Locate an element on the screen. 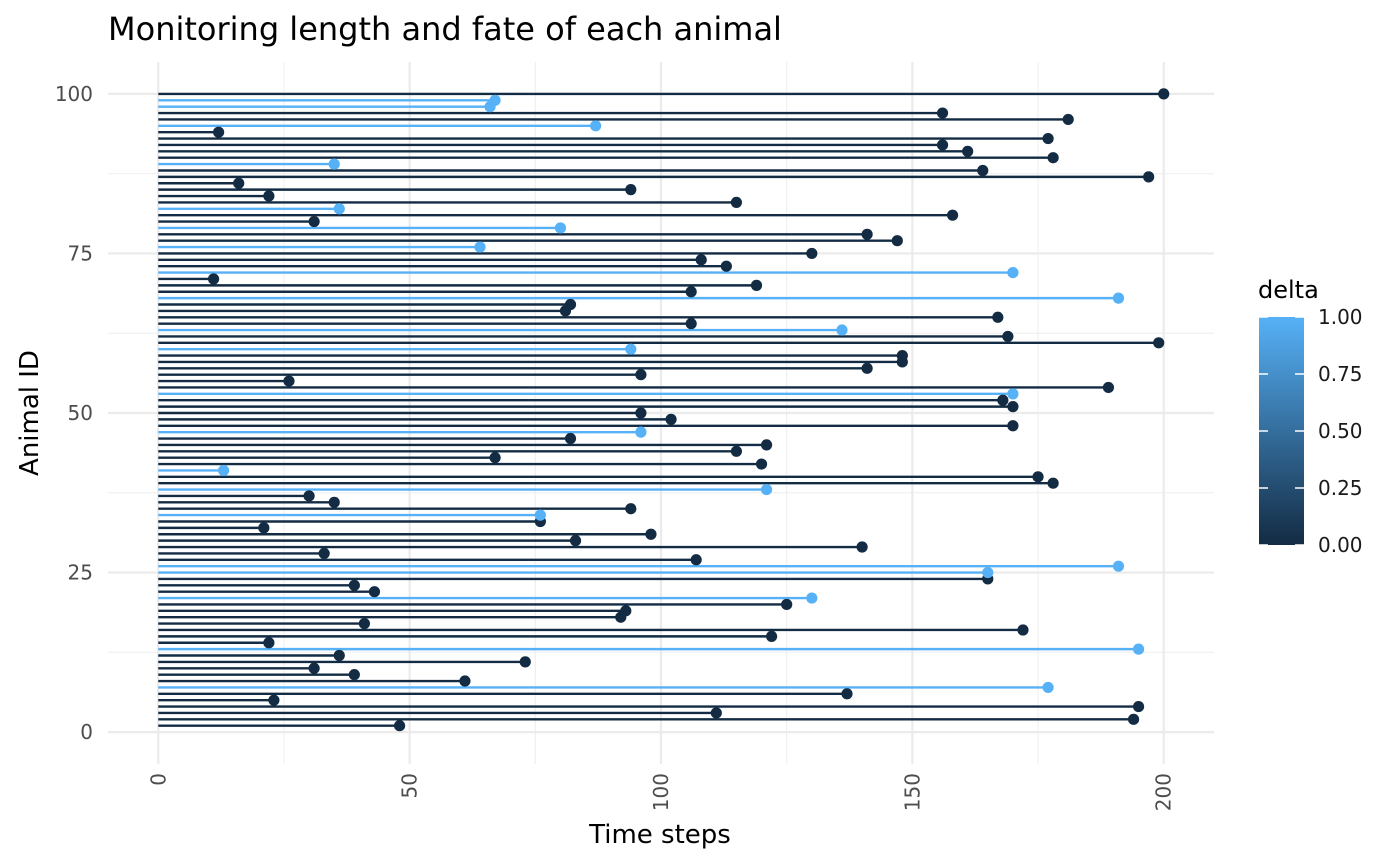 The height and width of the screenshot is (865, 1400). y-axis-title: Animal ID is located at coordinates (30, 413).